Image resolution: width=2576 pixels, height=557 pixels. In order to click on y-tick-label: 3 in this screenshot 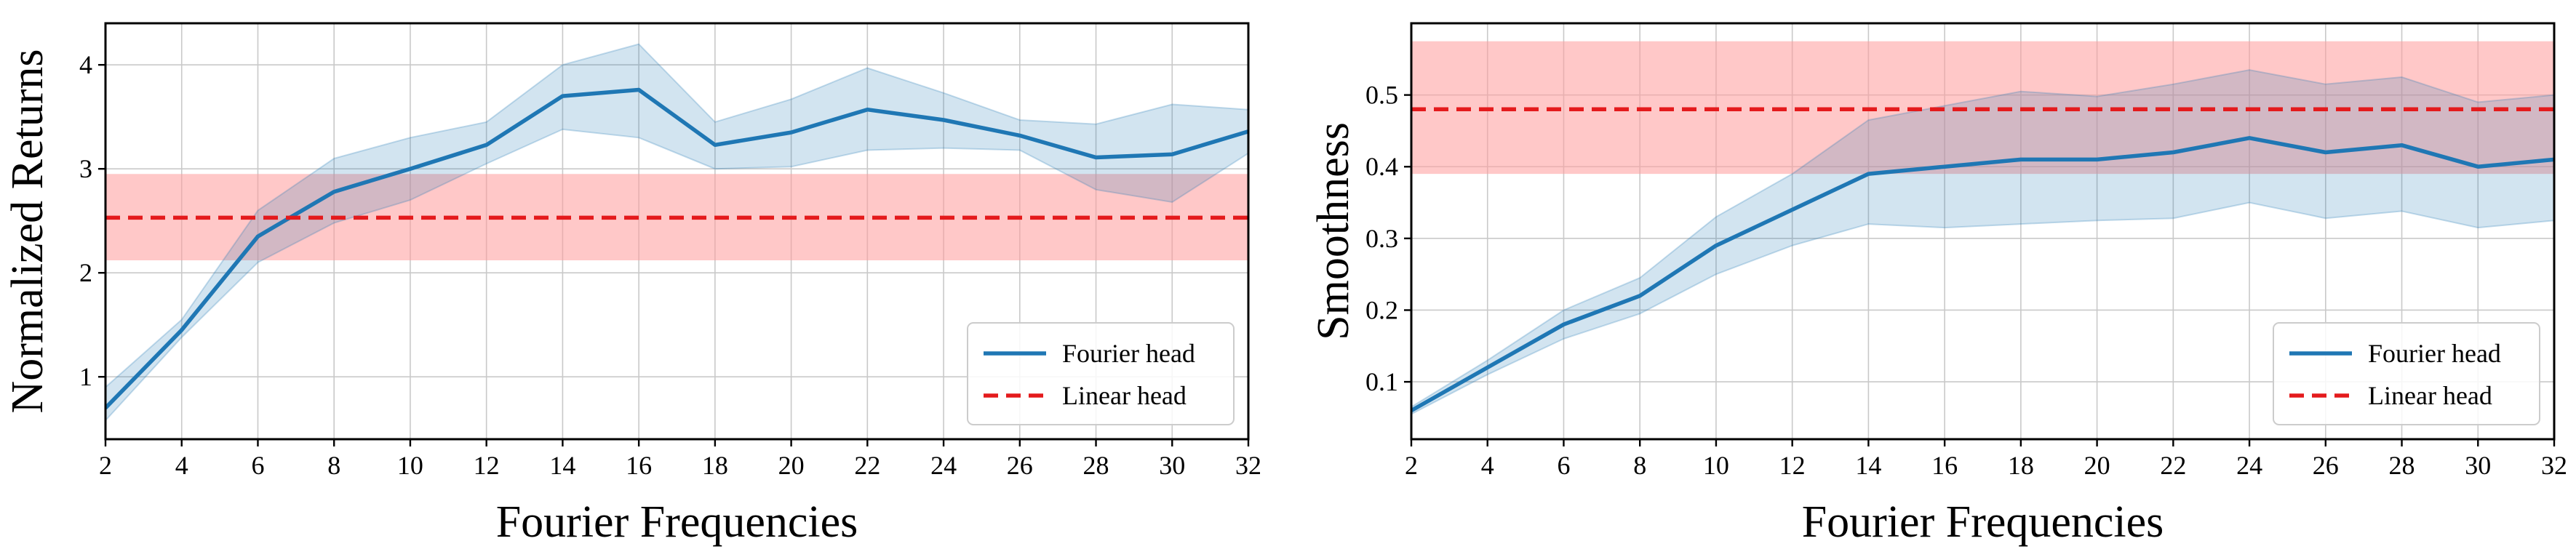, I will do `click(85, 168)`.